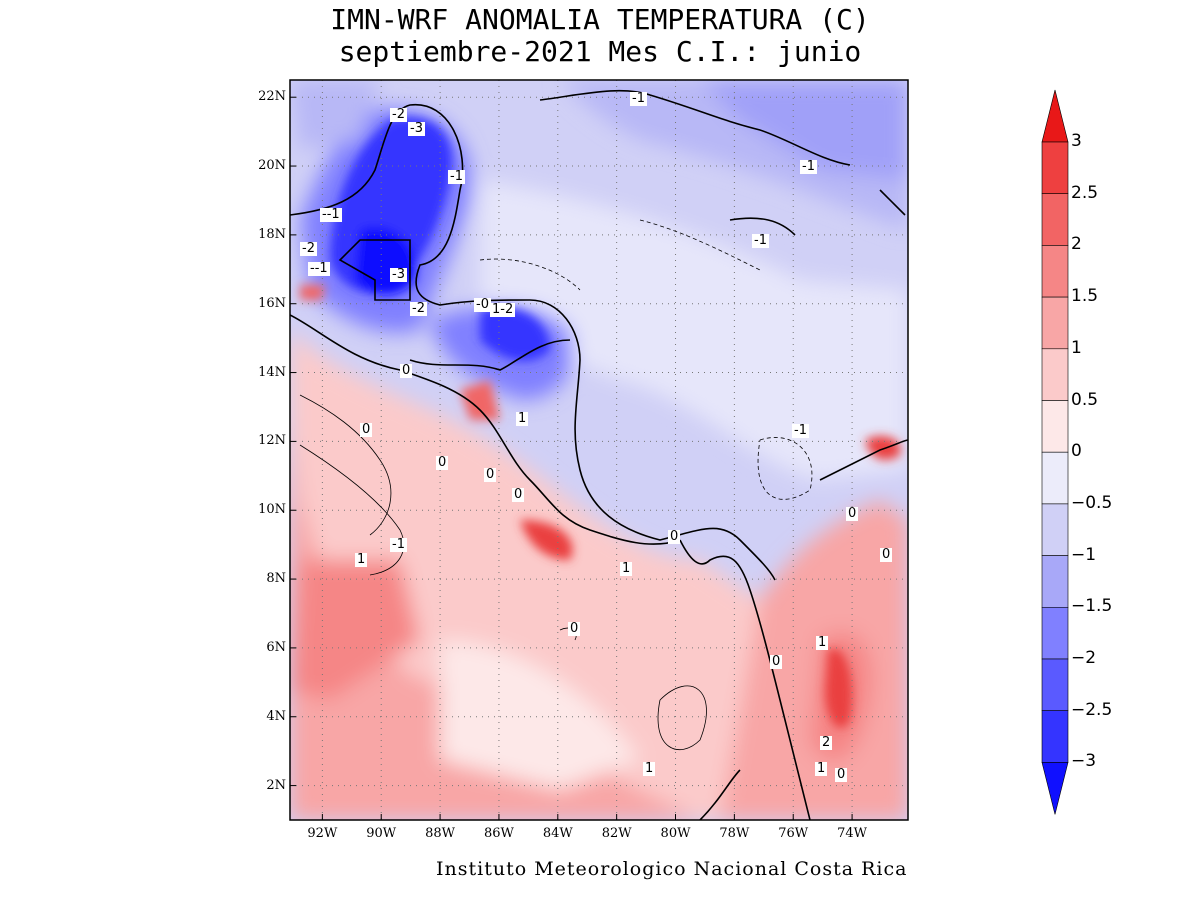 The image size is (1200, 900). Describe the element at coordinates (1092, 606) in the screenshot. I see `colorbar-tick-label: −1.5` at that location.